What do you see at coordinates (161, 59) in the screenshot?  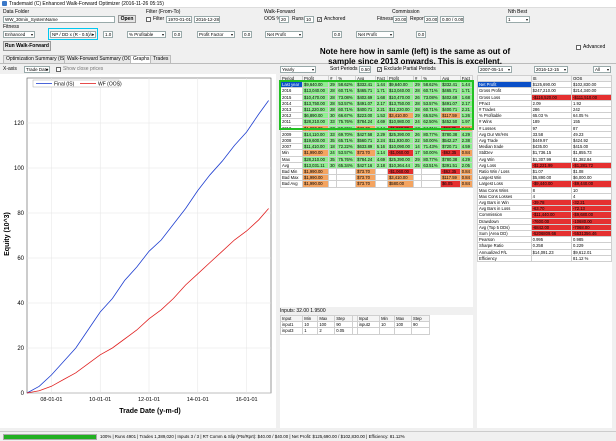 I see `tab-trades: Trades` at bounding box center [161, 59].